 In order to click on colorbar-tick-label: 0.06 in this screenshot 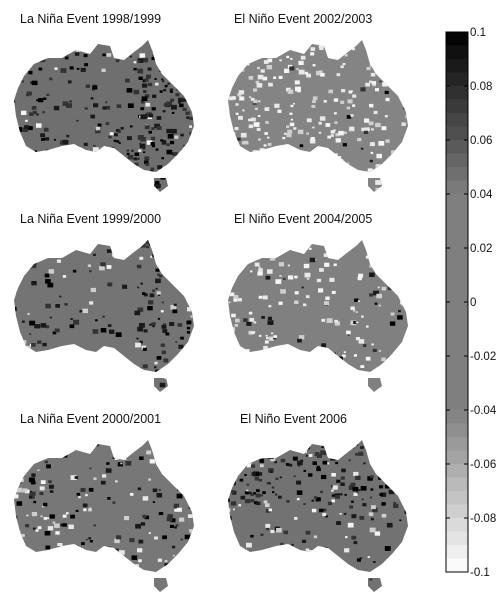, I will do `click(481, 141)`.